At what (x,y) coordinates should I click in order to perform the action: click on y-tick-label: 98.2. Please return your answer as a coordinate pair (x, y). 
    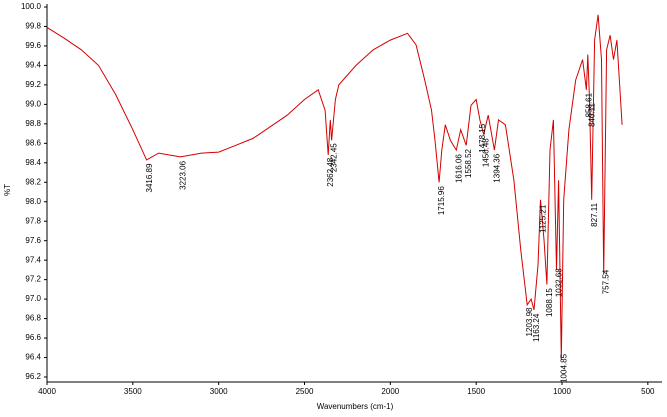
    Looking at the image, I should click on (33, 181).